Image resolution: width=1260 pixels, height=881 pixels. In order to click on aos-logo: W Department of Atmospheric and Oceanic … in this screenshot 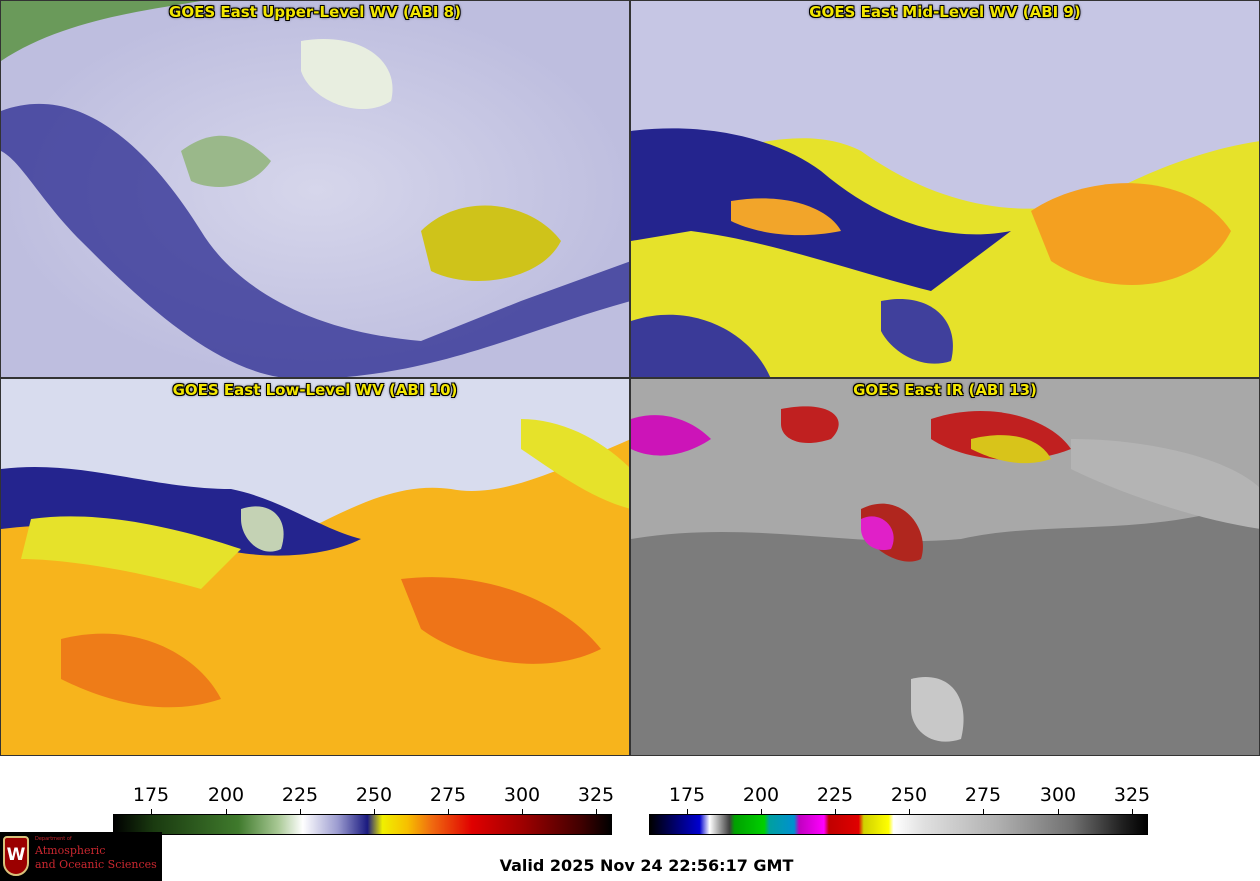, I will do `click(81, 856)`.